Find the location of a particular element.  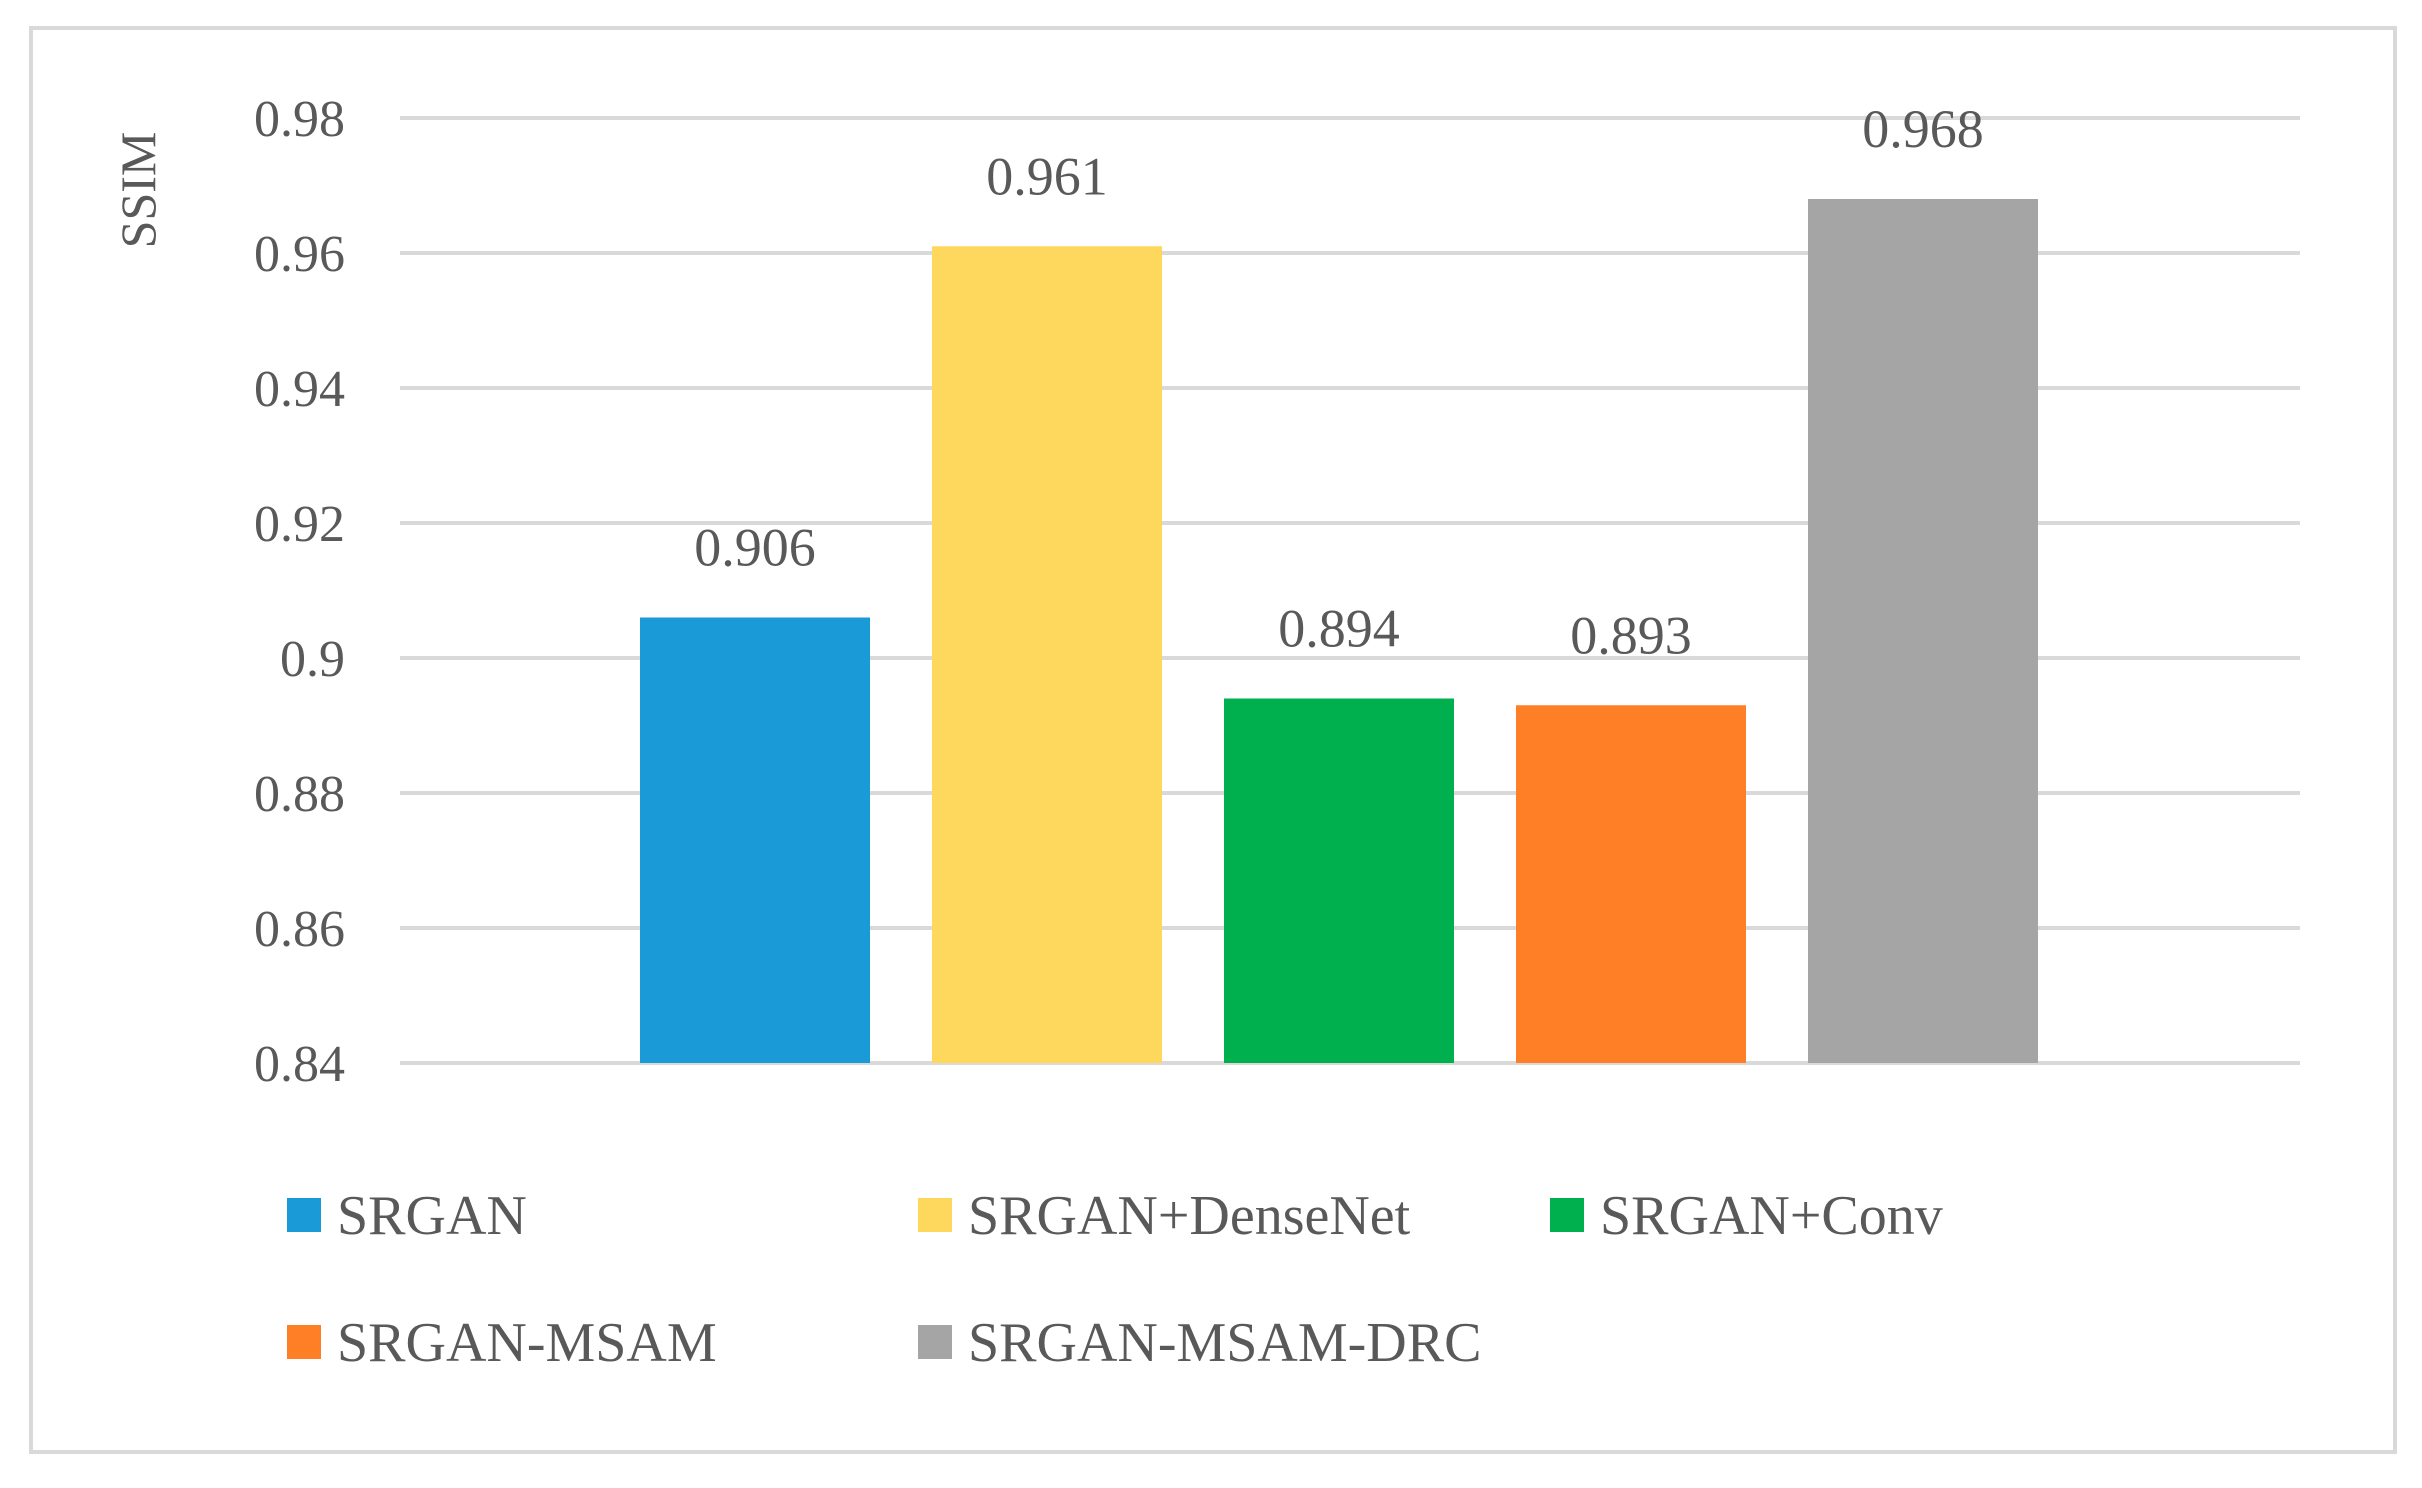

y-tick-label: 0.96 is located at coordinates (299, 254).